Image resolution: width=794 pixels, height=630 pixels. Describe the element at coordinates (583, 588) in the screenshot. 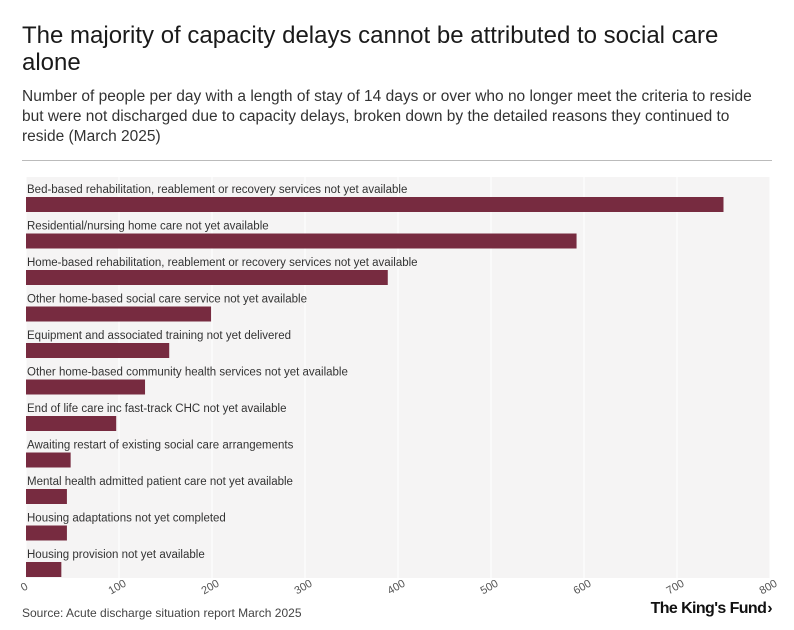

I see `x-tick-label: 600` at that location.